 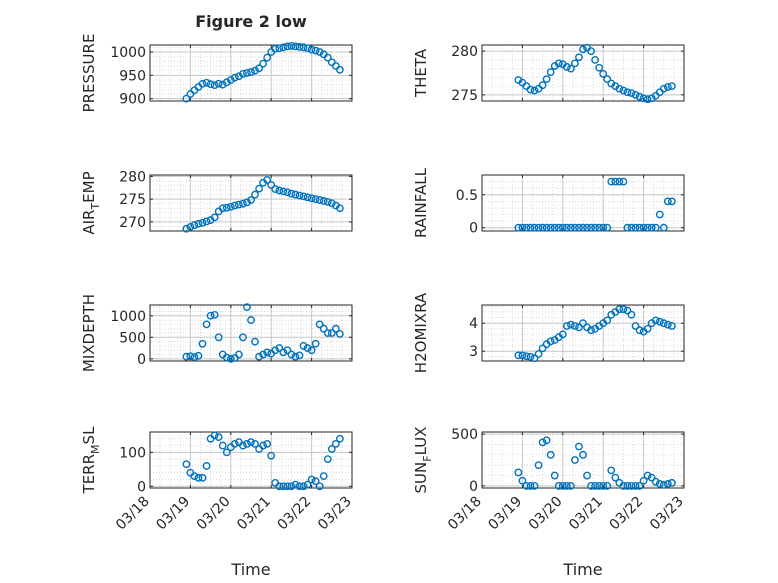 I want to click on y-tick-label: 900, so click(x=132, y=100).